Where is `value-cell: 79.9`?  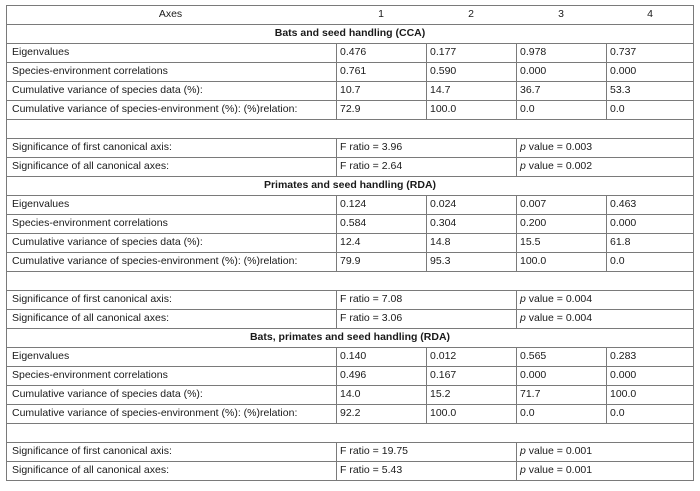
value-cell: 79.9 is located at coordinates (350, 261).